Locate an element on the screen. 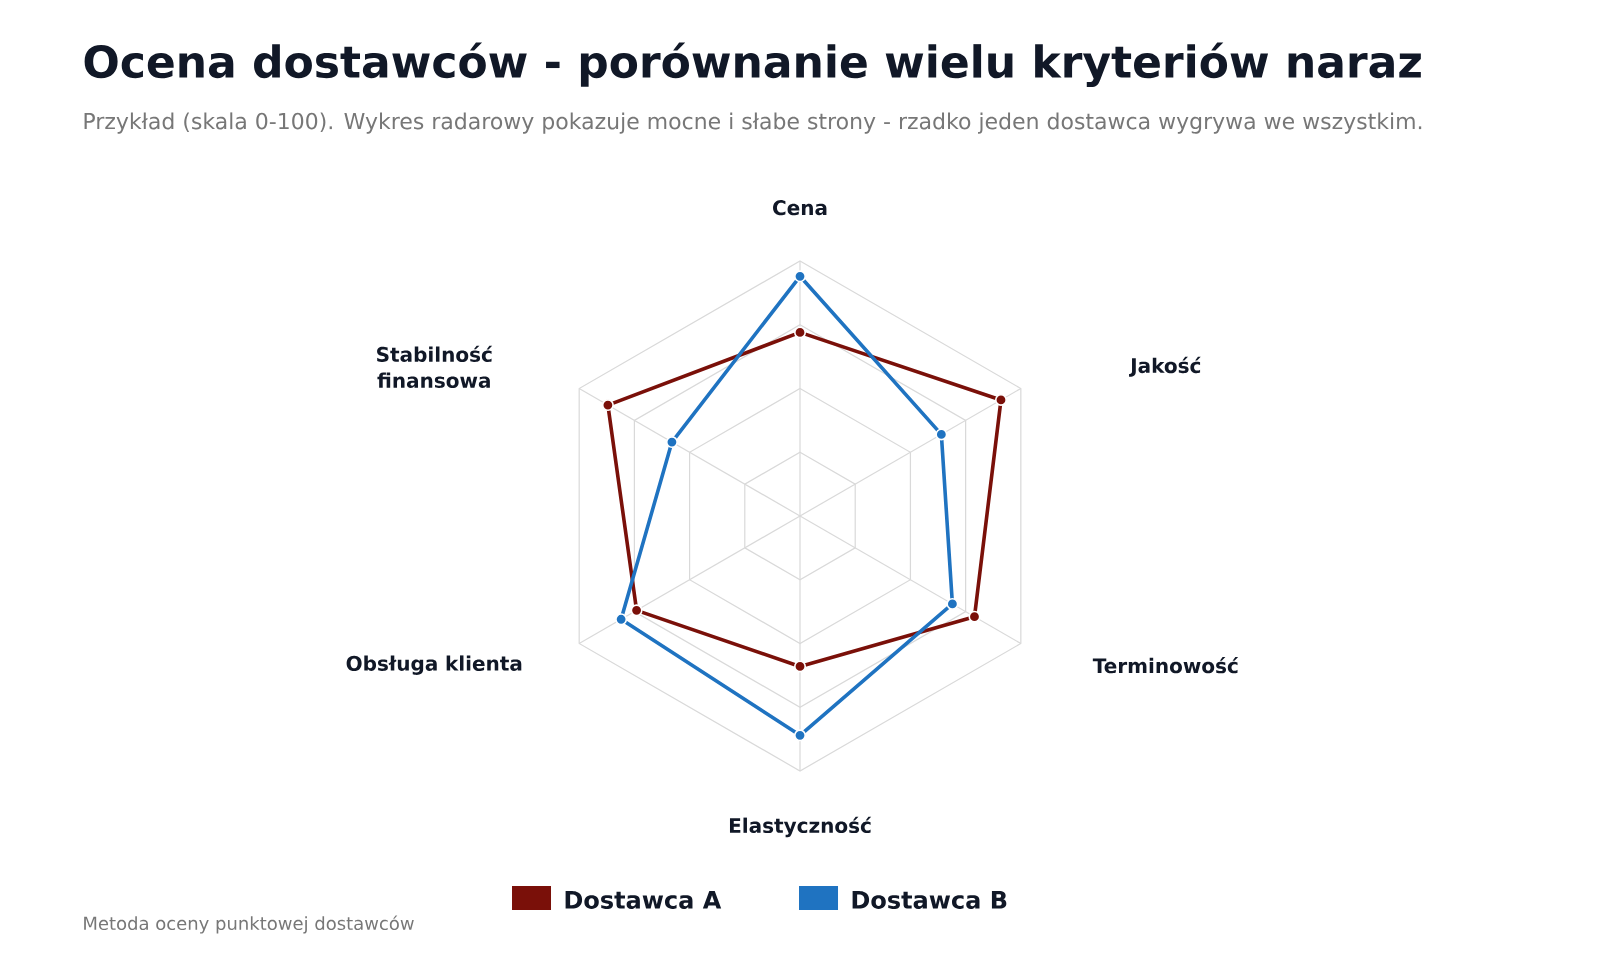  legend-label: Dostawca B is located at coordinates (929, 900).